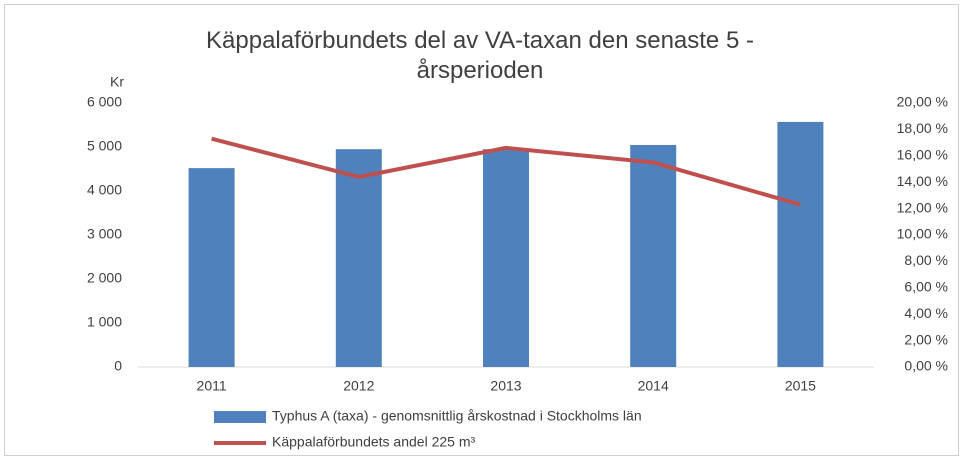  Describe the element at coordinates (240, 417) in the screenshot. I see `legend-swatch` at that location.